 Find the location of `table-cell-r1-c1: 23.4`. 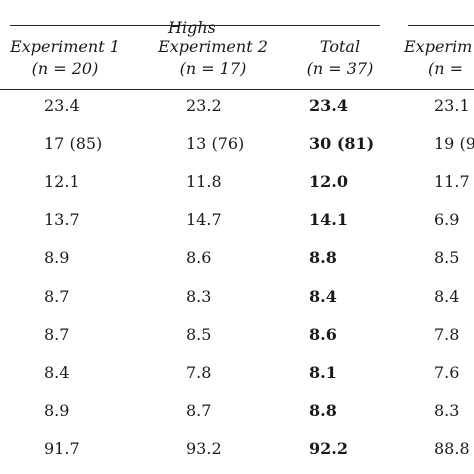

table-cell-r1-c1: 23.4 is located at coordinates (62, 105).